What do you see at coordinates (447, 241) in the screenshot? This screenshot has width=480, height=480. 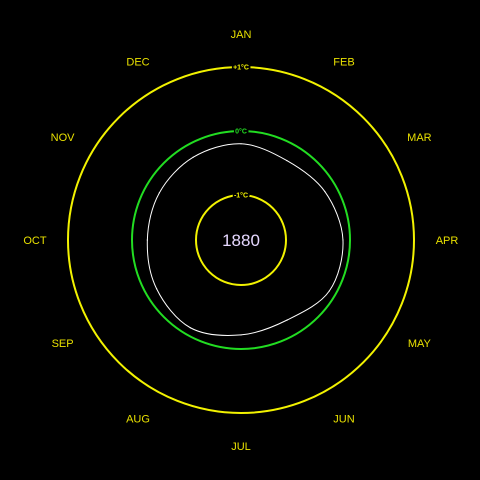 I see `month-label-apr: APR` at bounding box center [447, 241].